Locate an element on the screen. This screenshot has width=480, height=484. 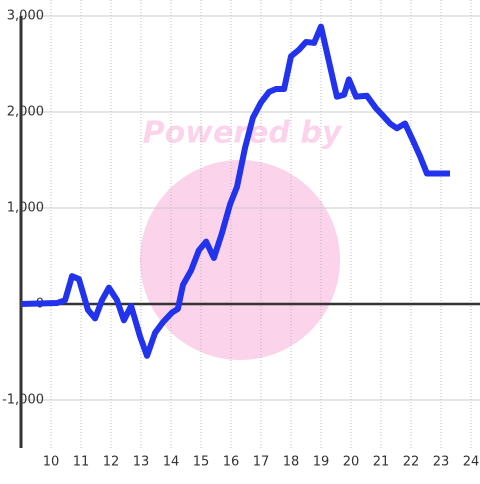
x-tick-label: 17 is located at coordinates (261, 462).